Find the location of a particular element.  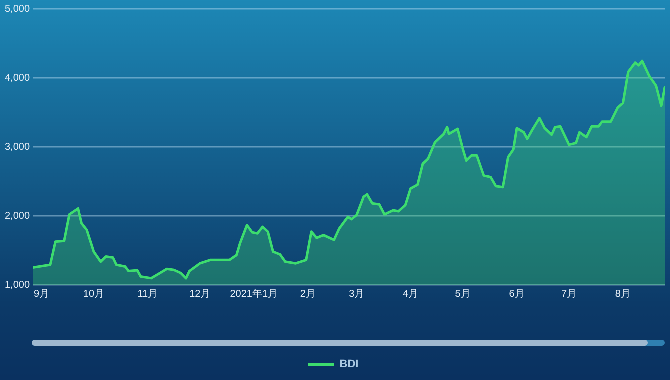

x-tick-label: 2月 is located at coordinates (308, 294).